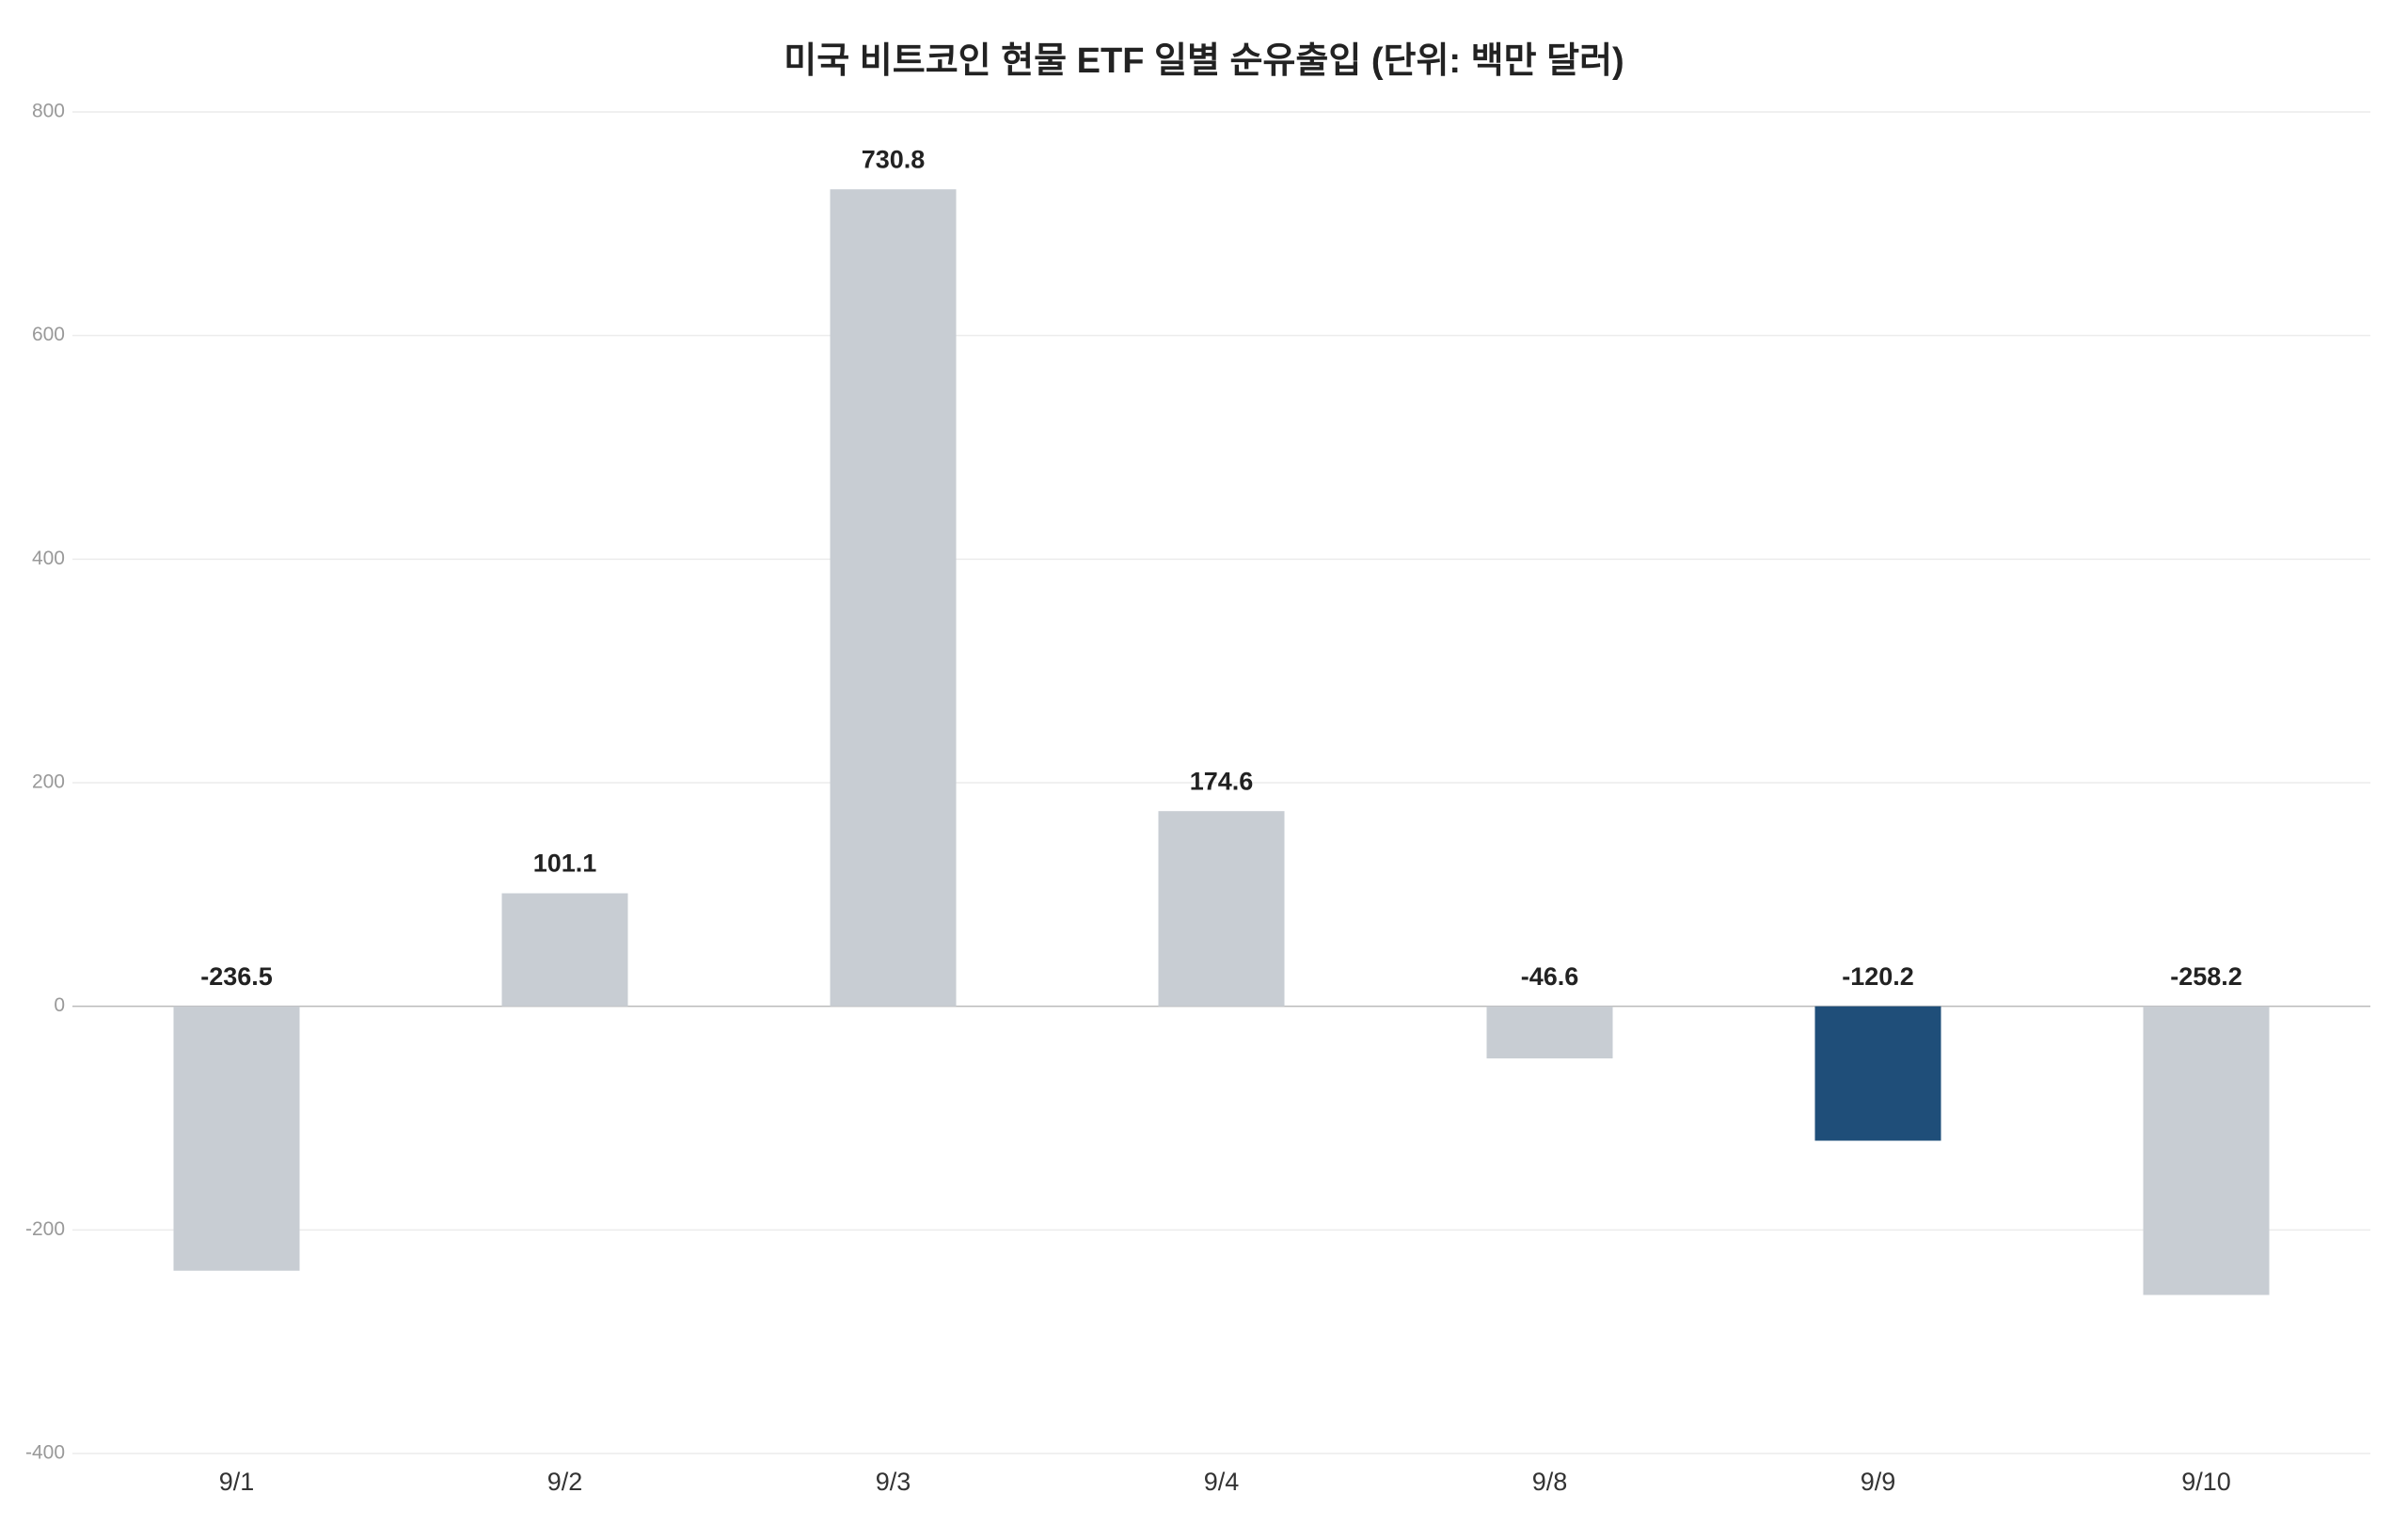 This screenshot has height=1525, width=2408. Describe the element at coordinates (1879, 1482) in the screenshot. I see `x-tick-label: 9/9` at that location.